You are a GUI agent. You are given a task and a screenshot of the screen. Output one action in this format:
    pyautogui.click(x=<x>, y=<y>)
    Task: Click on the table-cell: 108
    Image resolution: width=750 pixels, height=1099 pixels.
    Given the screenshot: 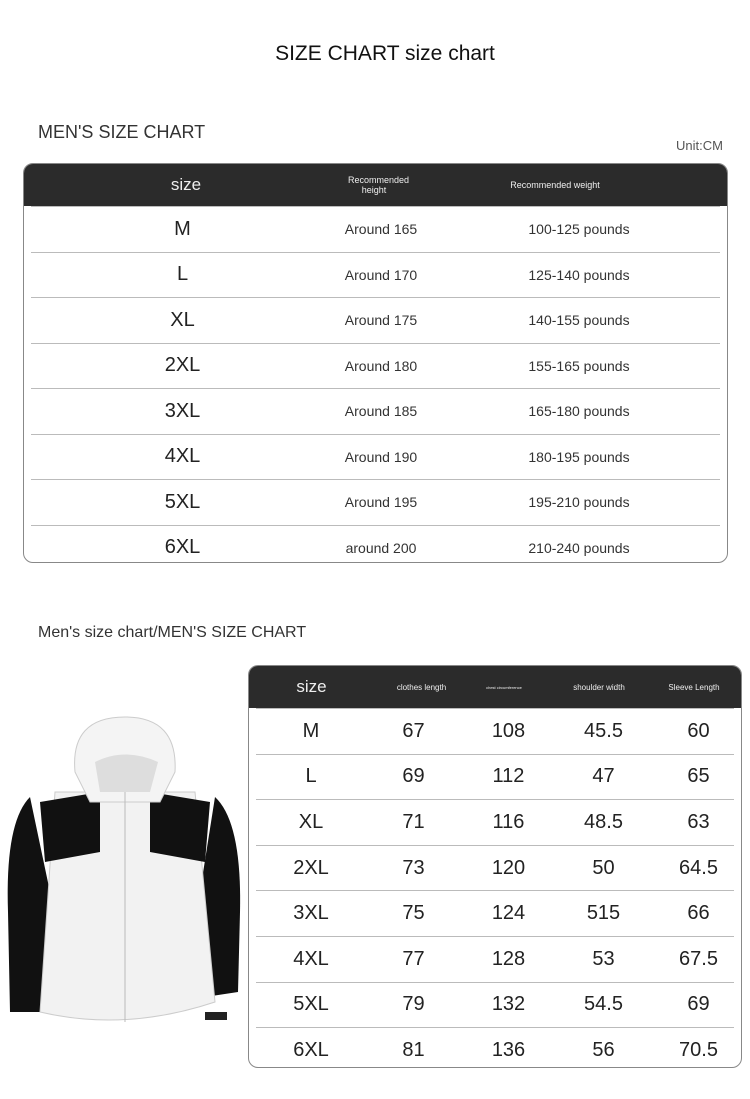 What is the action you would take?
    pyautogui.click(x=508, y=730)
    